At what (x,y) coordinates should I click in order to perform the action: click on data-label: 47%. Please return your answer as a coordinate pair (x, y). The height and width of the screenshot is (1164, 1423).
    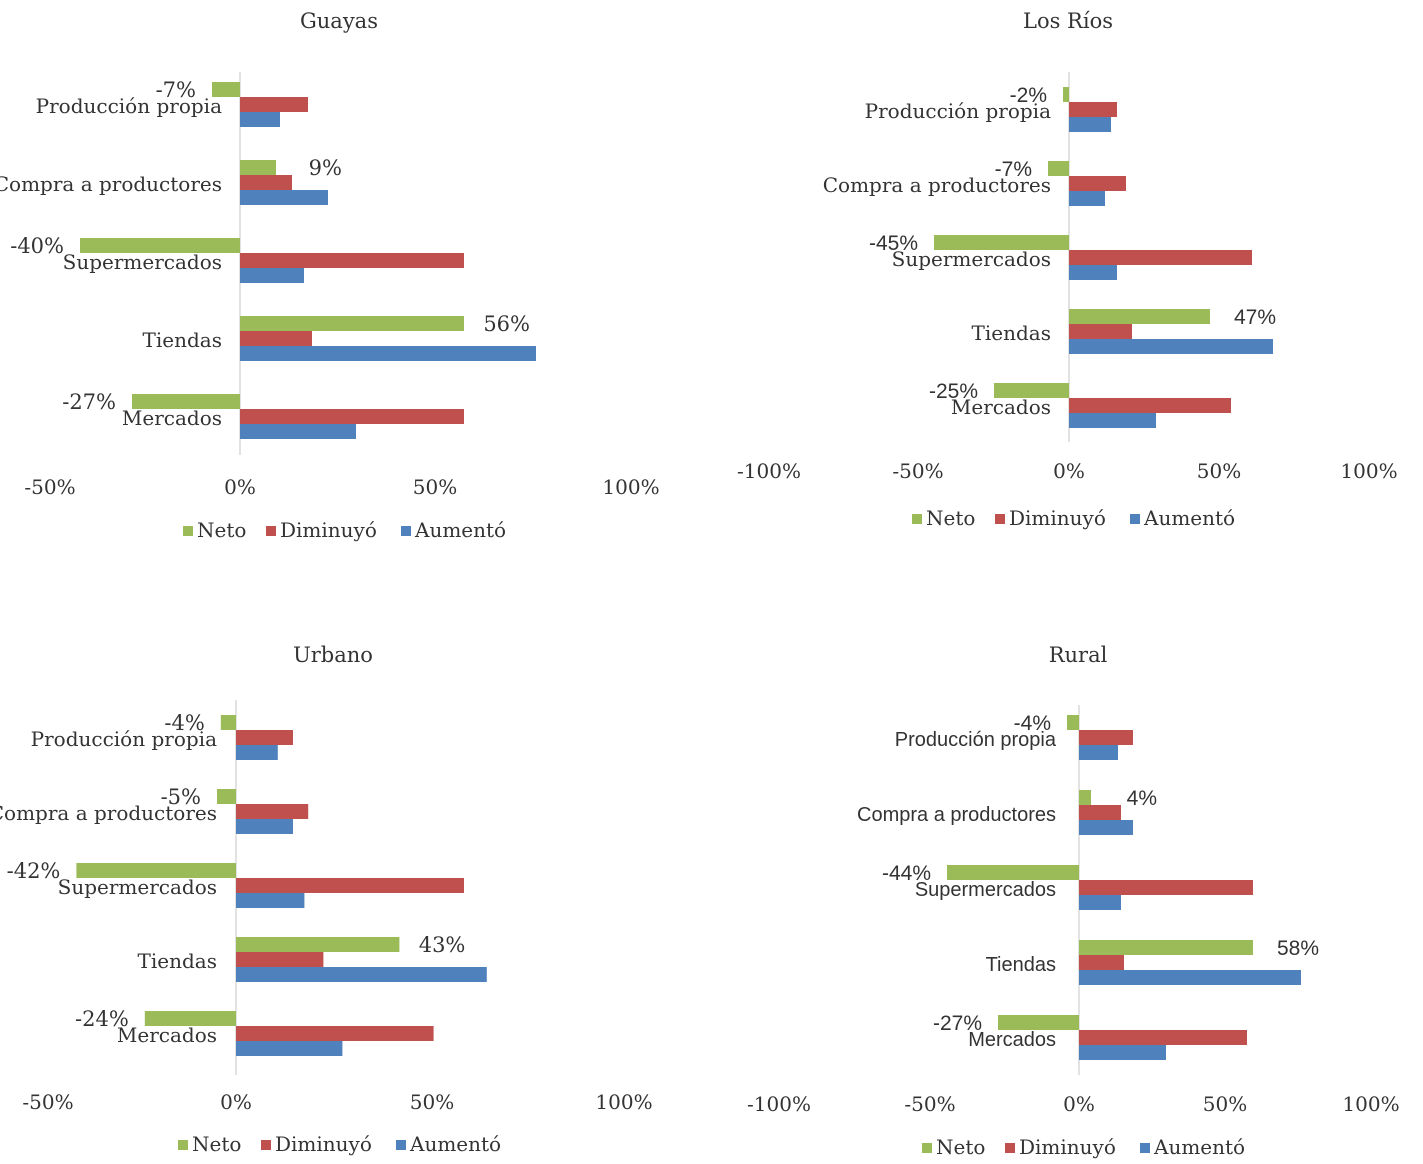
    Looking at the image, I should click on (1255, 317).